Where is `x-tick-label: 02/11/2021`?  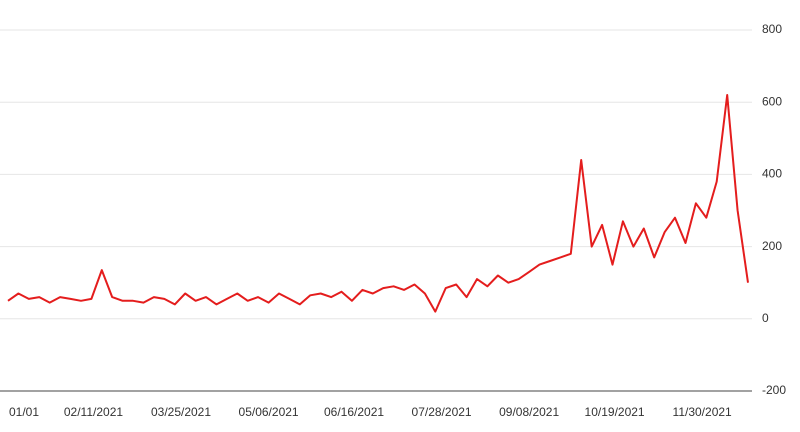
x-tick-label: 02/11/2021 is located at coordinates (93, 412).